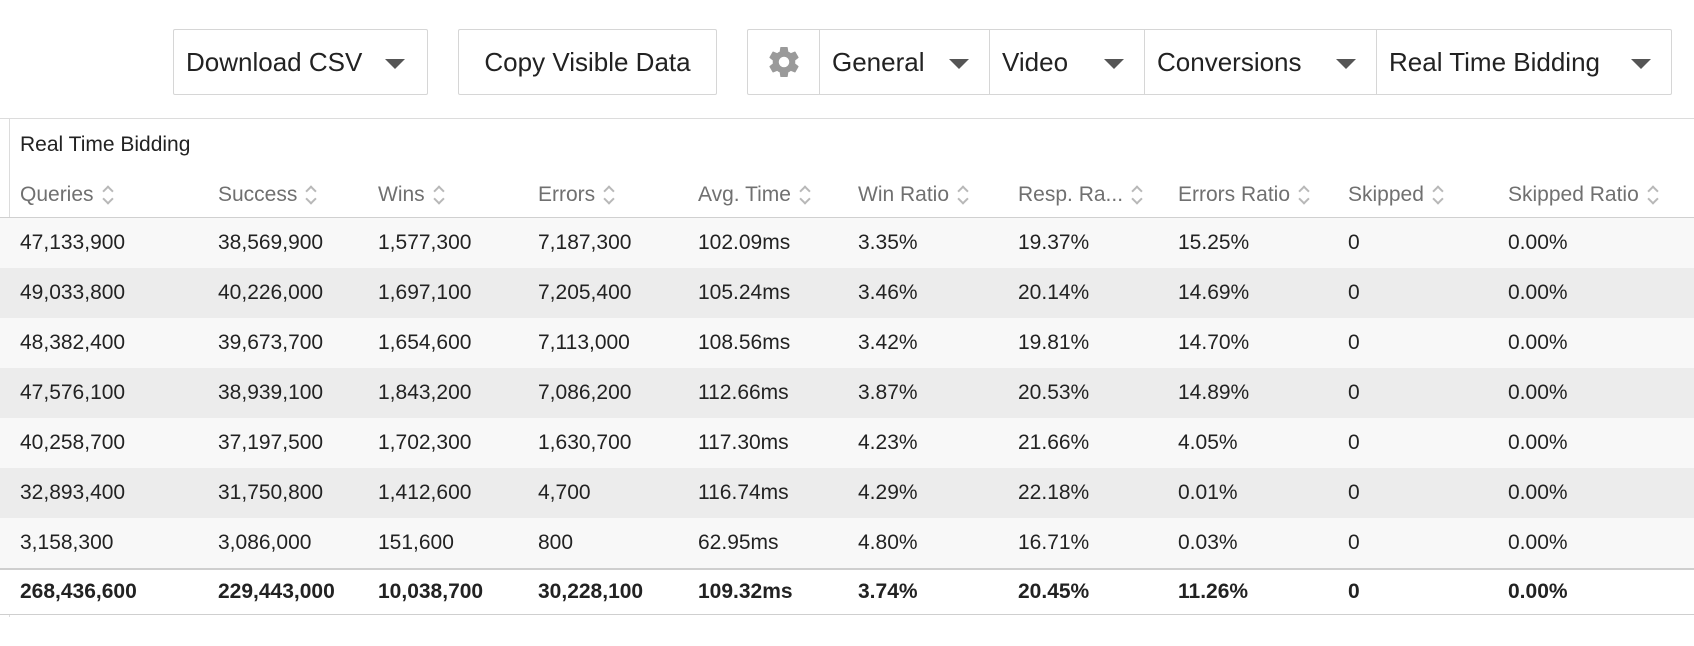 This screenshot has width=1694, height=646. I want to click on copy-visible-data-button: Copy Visible Data, so click(587, 62).